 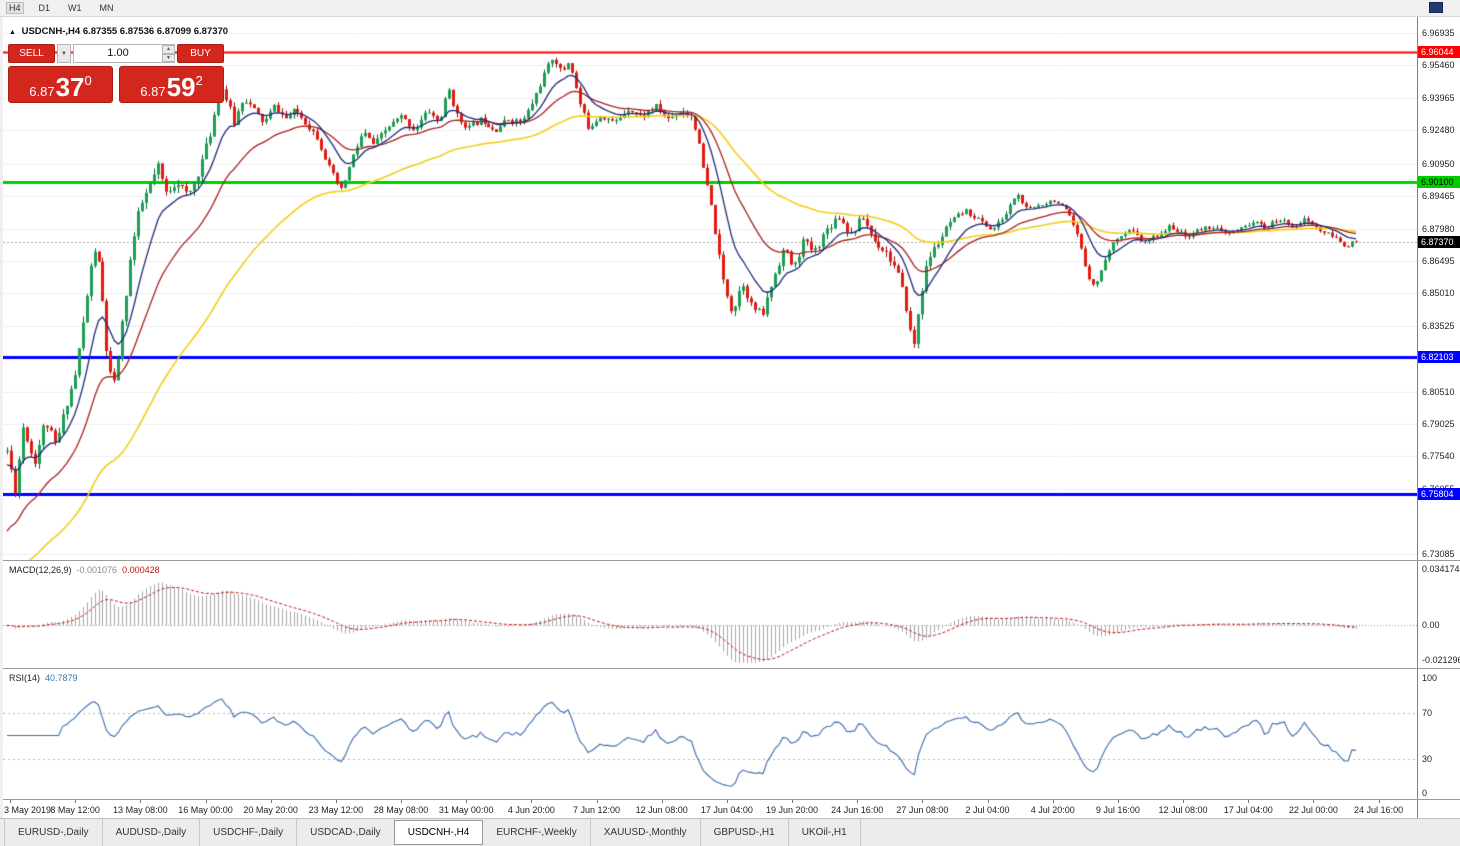 I want to click on price-tick-label: 6.86495, so click(x=1438, y=260).